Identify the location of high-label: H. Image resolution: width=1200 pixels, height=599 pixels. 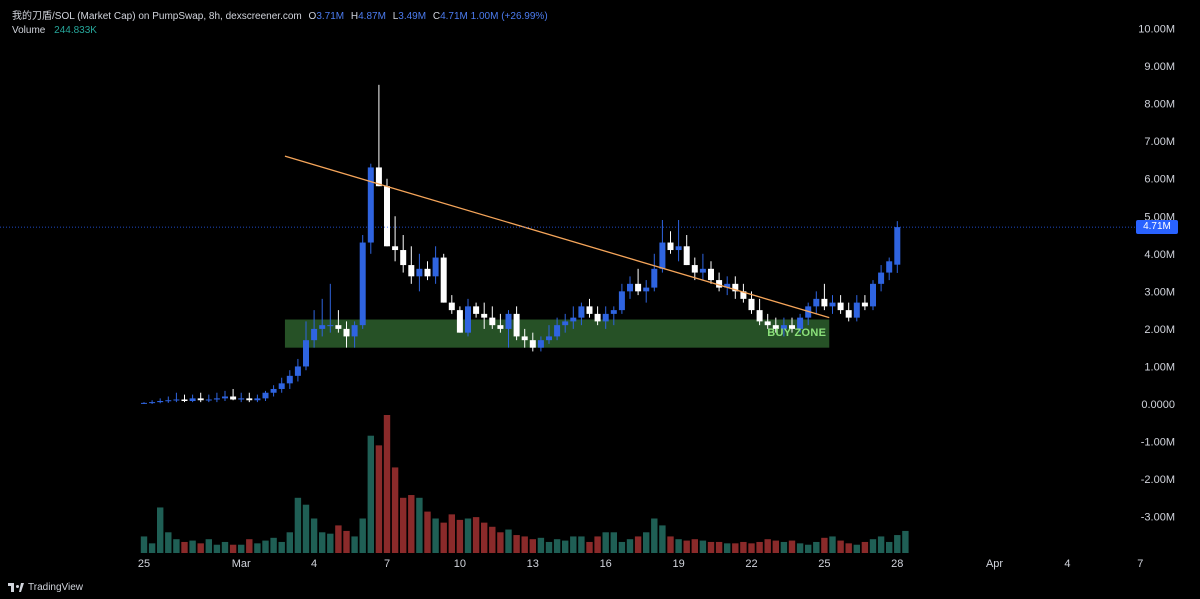
(354, 16).